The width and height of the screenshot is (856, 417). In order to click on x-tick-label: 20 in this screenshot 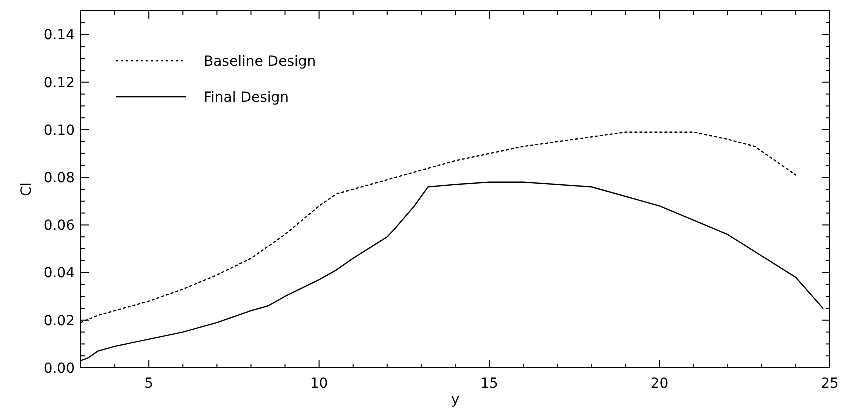, I will do `click(659, 384)`.